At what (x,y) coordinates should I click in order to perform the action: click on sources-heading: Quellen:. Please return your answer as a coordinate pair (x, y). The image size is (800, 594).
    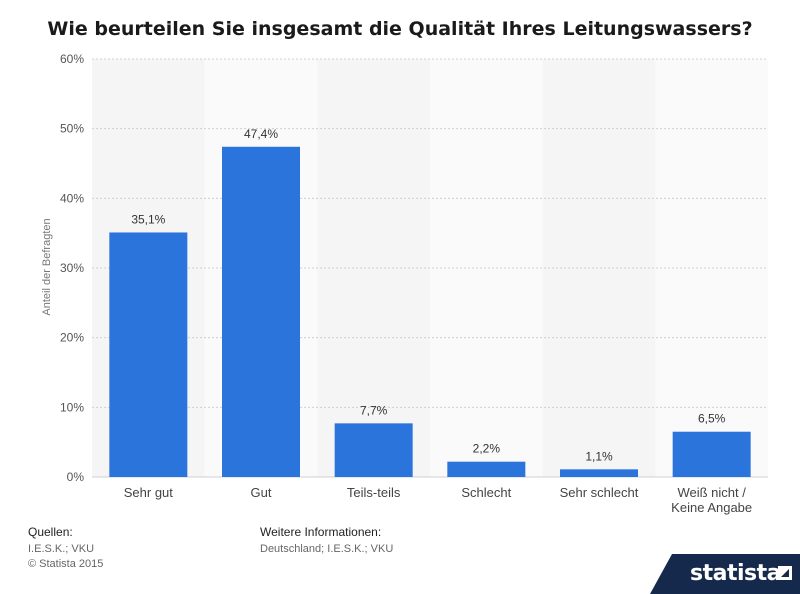
    Looking at the image, I should click on (50, 532).